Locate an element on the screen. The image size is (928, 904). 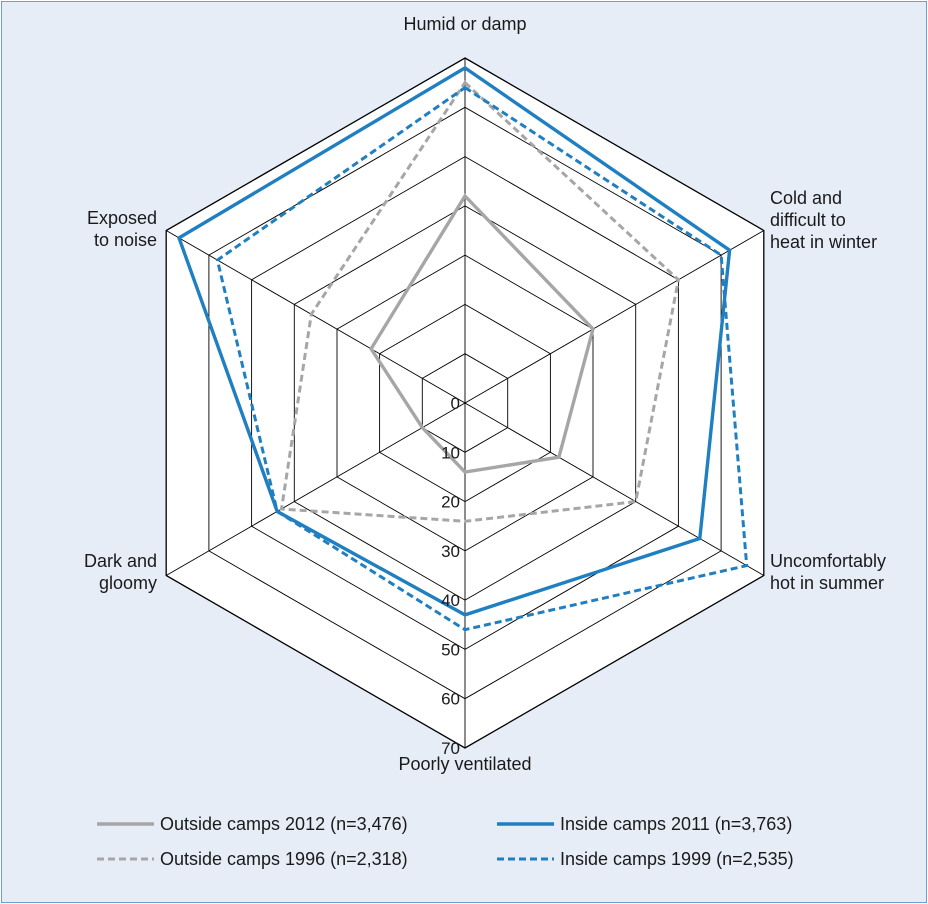
tick-label: 20 is located at coordinates (450, 502).